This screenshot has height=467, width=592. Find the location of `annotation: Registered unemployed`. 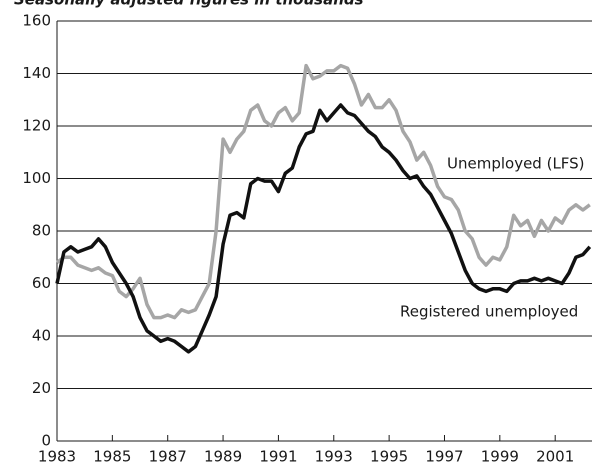

annotation: Registered unemployed is located at coordinates (489, 312).